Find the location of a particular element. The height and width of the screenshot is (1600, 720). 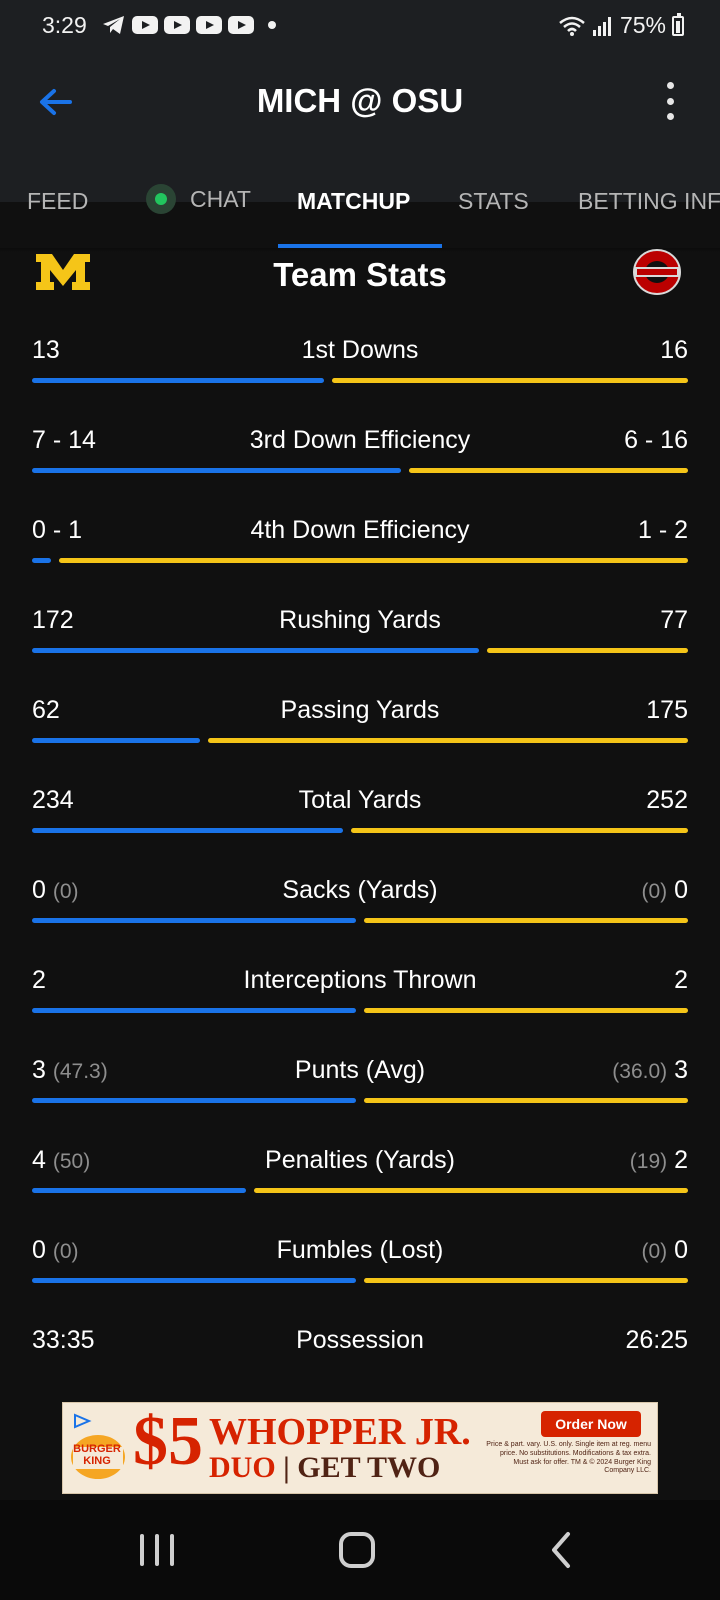

stat-left-value: 13 is located at coordinates (46, 350).